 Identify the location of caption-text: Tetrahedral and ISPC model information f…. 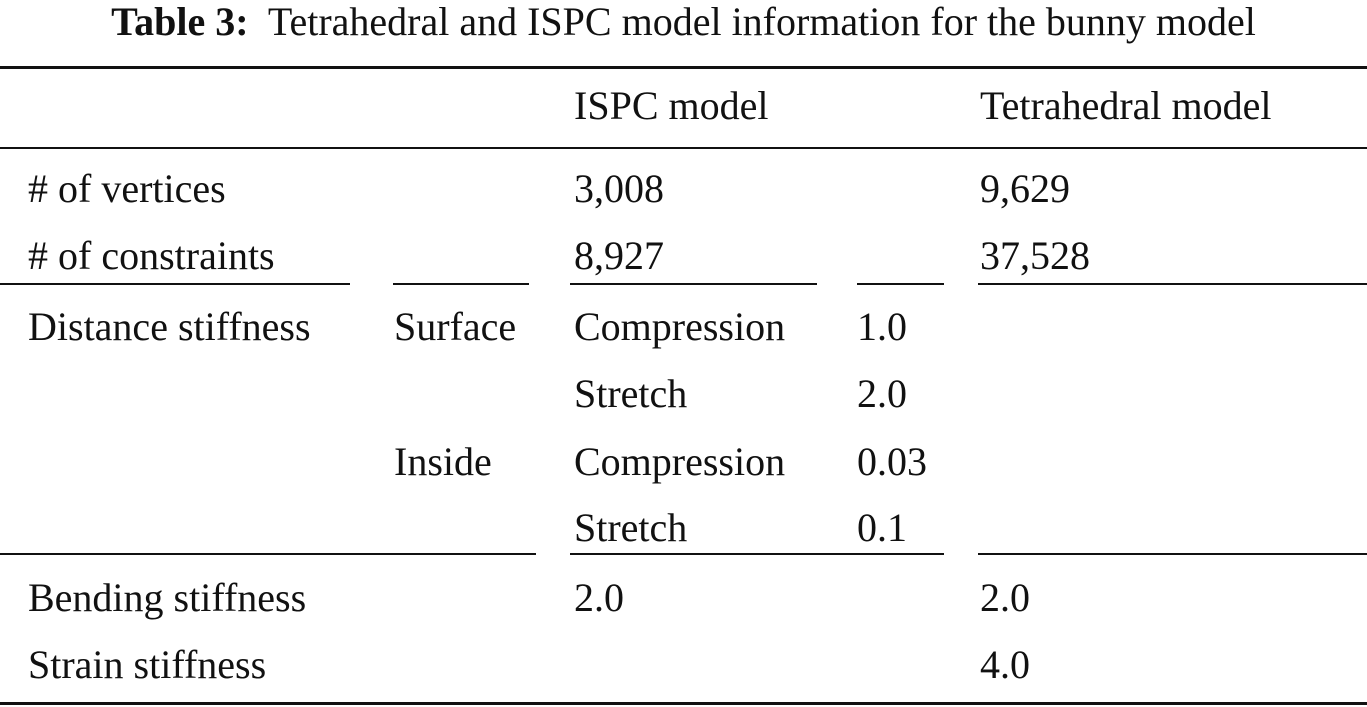
(761, 22).